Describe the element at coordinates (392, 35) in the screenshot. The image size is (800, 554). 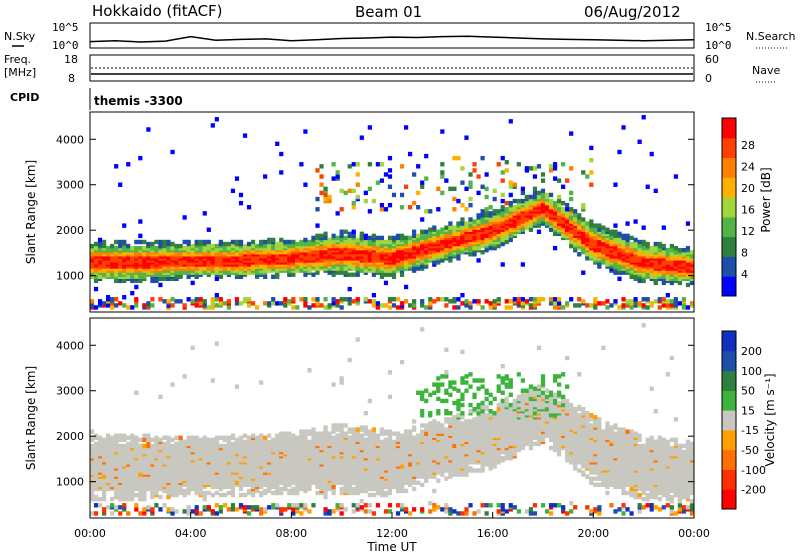
I see `noise-panel-frame` at that location.